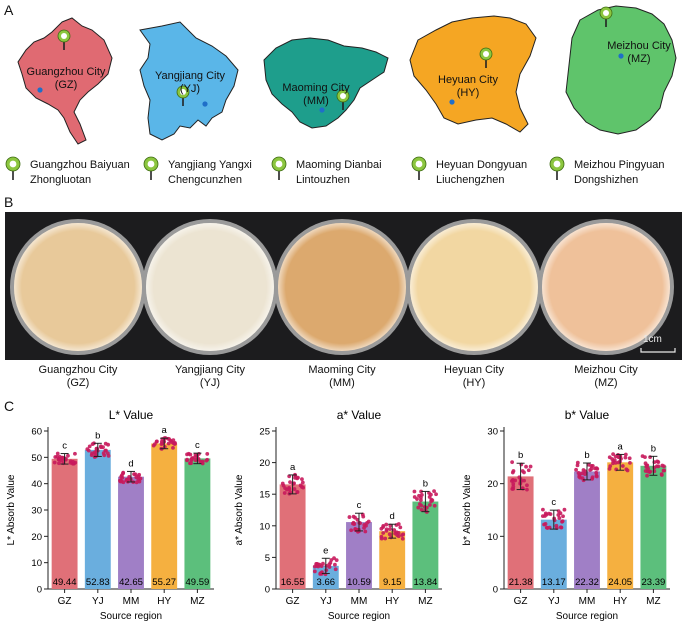  What do you see at coordinates (293, 467) in the screenshot?
I see `significance-letter: a` at bounding box center [293, 467].